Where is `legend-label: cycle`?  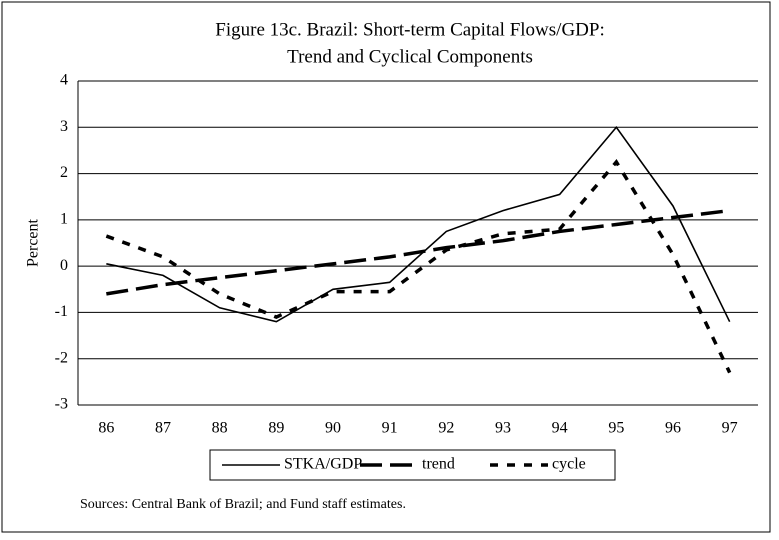 legend-label: cycle is located at coordinates (569, 464).